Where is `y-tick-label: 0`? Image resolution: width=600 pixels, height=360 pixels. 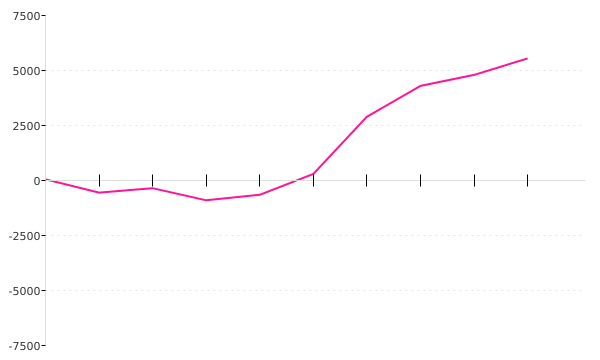
y-tick-label: 0 is located at coordinates (37, 181).